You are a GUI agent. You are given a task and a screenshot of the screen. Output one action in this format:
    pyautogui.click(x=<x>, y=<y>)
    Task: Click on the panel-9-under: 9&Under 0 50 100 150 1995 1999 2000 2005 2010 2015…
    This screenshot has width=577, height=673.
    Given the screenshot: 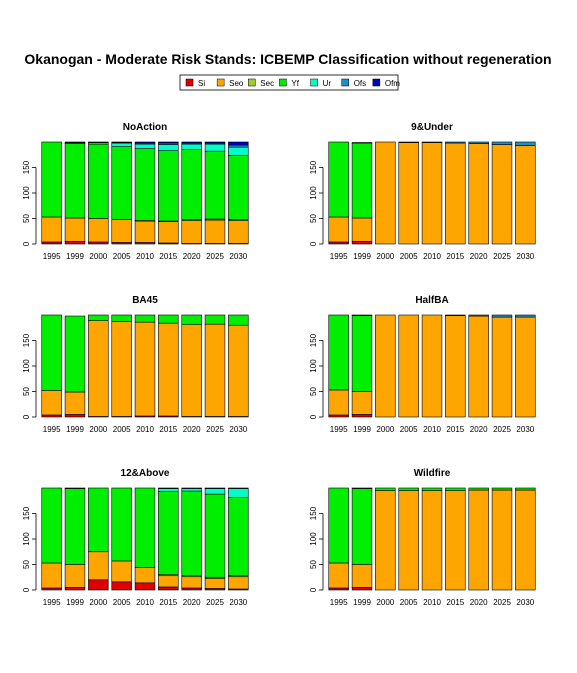 What is the action you would take?
    pyautogui.click(x=422, y=191)
    